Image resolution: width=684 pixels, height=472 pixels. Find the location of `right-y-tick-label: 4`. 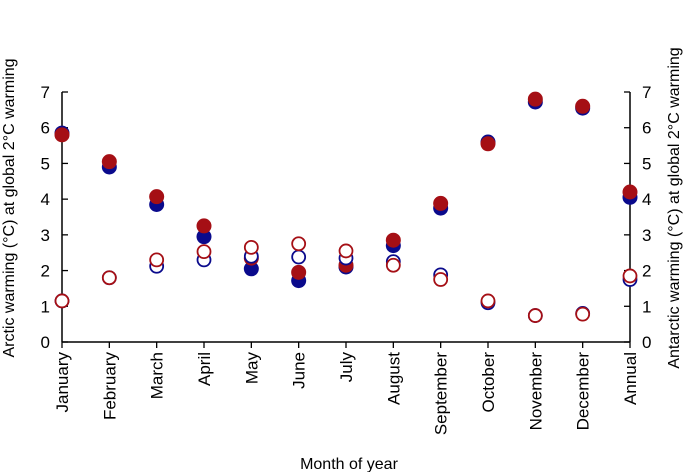

right-y-tick-label: 4 is located at coordinates (646, 199).